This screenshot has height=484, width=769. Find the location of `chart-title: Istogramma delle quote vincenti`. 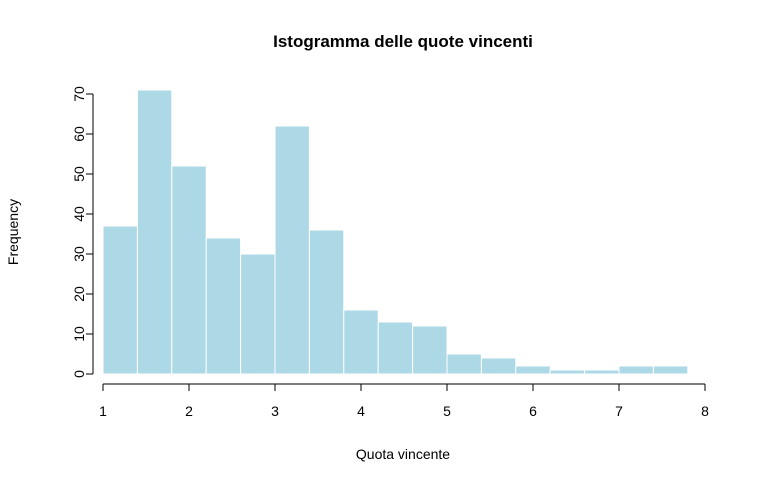

chart-title: Istogramma delle quote vincenti is located at coordinates (403, 41).